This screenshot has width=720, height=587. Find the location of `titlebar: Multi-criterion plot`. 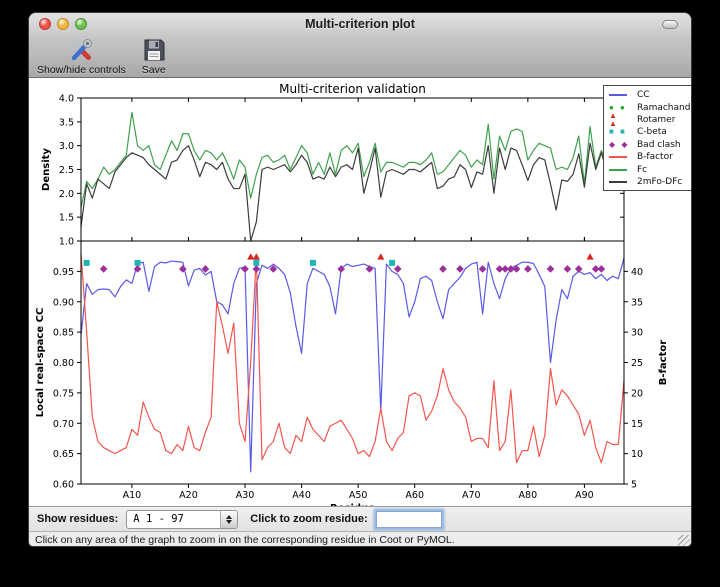

titlebar: Multi-criterion plot is located at coordinates (360, 24).